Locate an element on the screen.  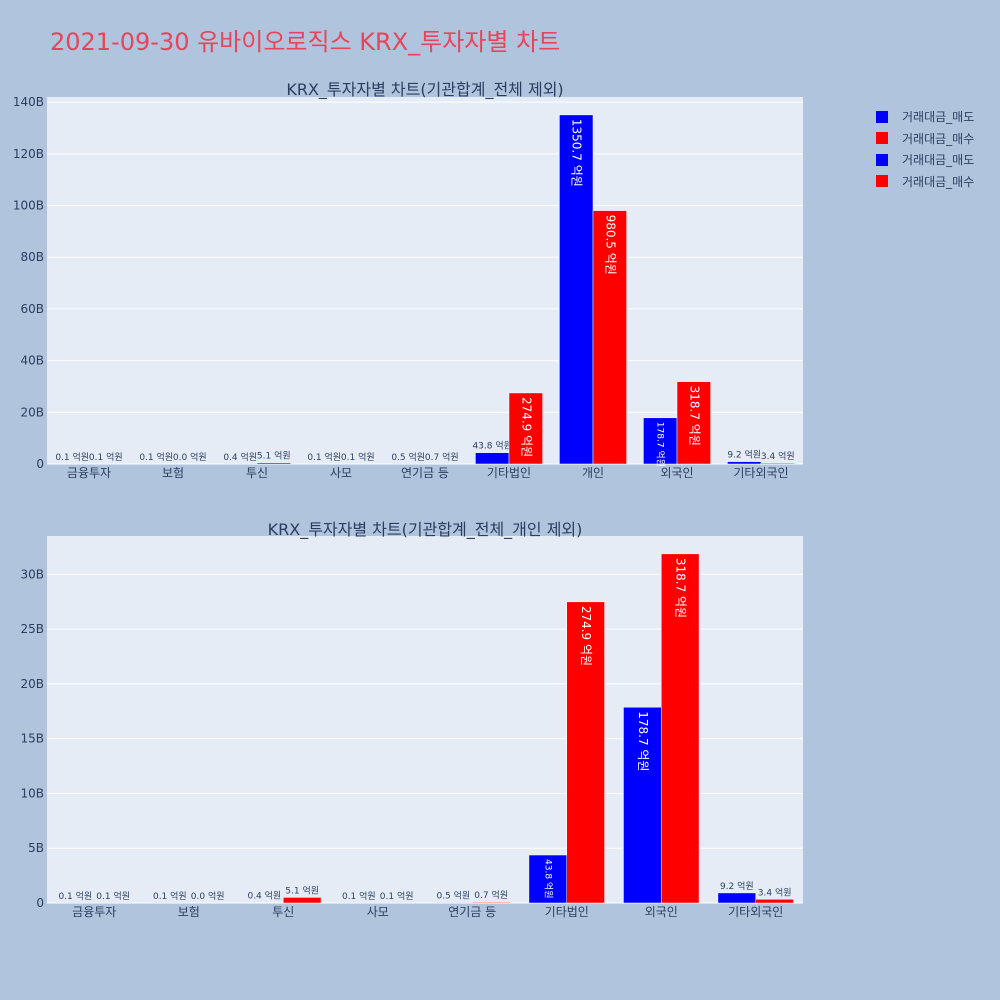
y-tick-label: 5B is located at coordinates (36, 848).